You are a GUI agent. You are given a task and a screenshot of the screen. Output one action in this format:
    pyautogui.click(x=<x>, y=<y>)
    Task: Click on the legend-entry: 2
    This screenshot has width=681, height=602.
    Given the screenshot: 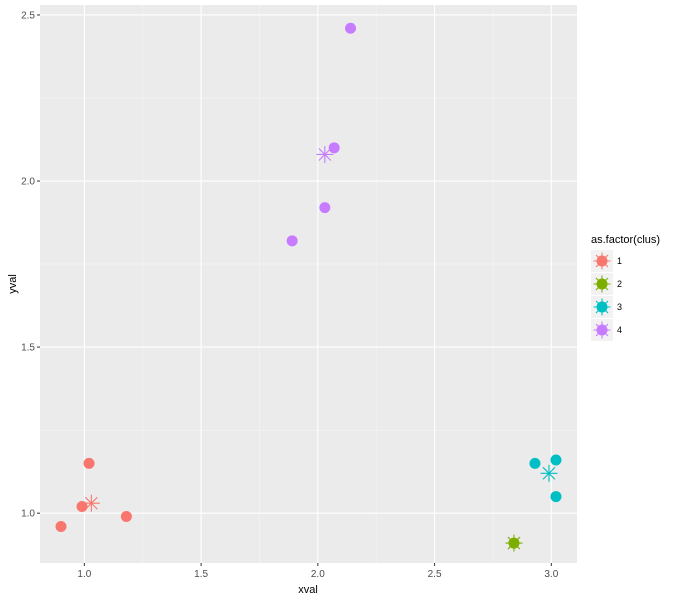 What is the action you would take?
    pyautogui.click(x=606, y=284)
    